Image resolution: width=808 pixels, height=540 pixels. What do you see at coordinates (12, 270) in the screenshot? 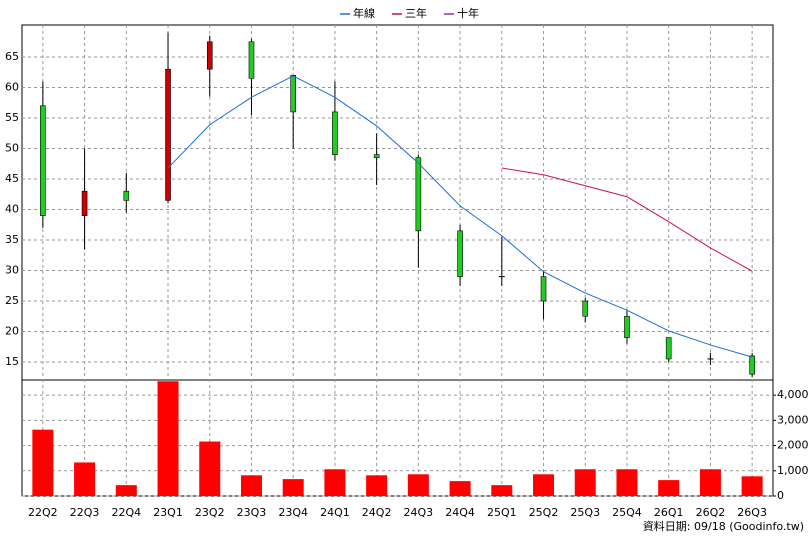
I see `y-tick-label: 30` at bounding box center [12, 270].